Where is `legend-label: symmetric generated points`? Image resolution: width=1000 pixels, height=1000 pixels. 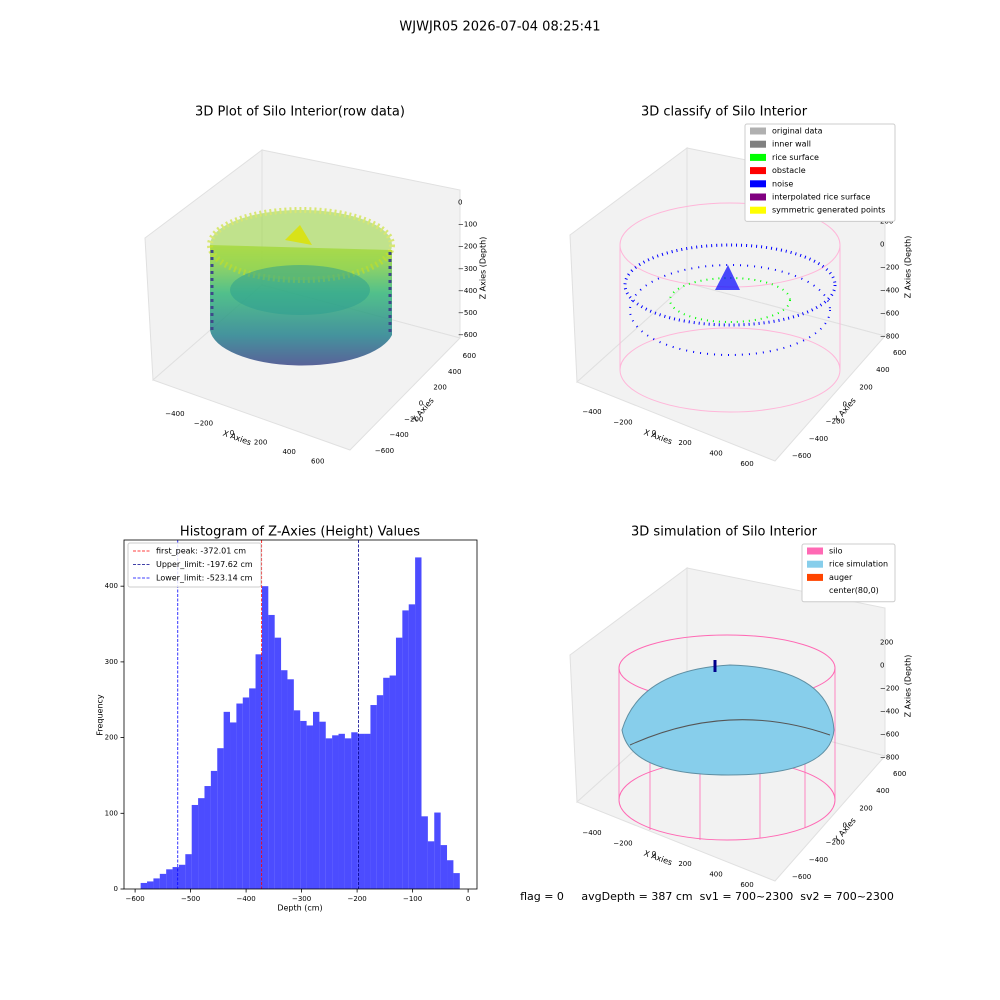
legend-label: symmetric generated points is located at coordinates (828, 210).